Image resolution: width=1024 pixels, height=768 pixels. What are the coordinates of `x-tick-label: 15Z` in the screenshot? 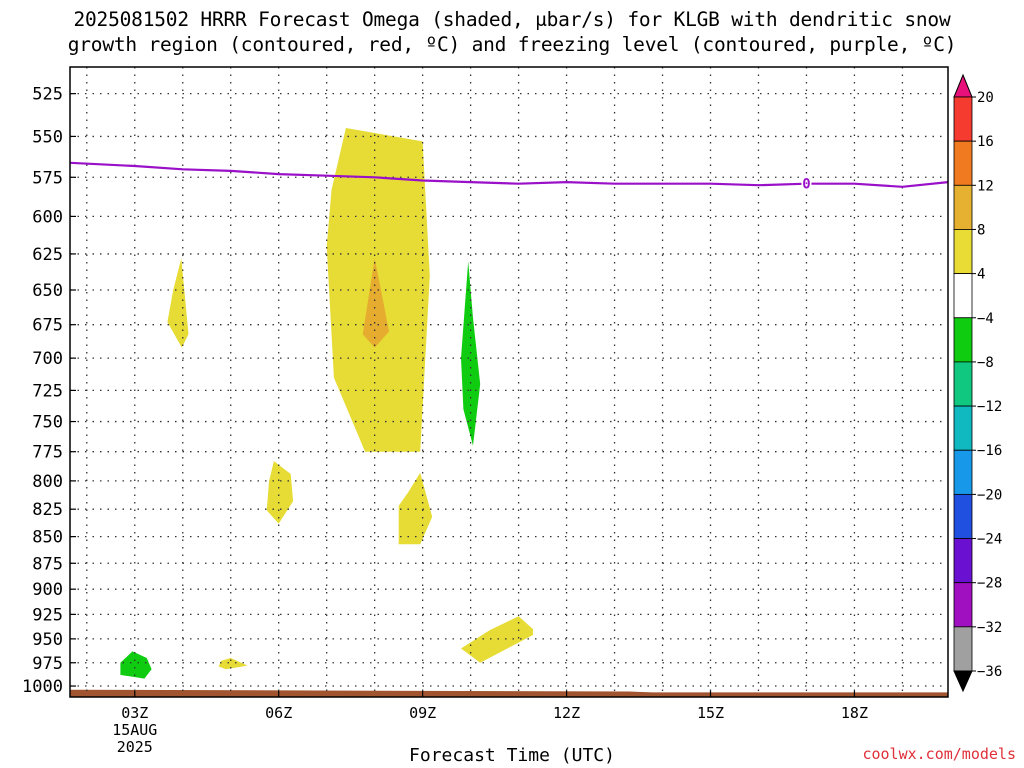 It's located at (710, 713).